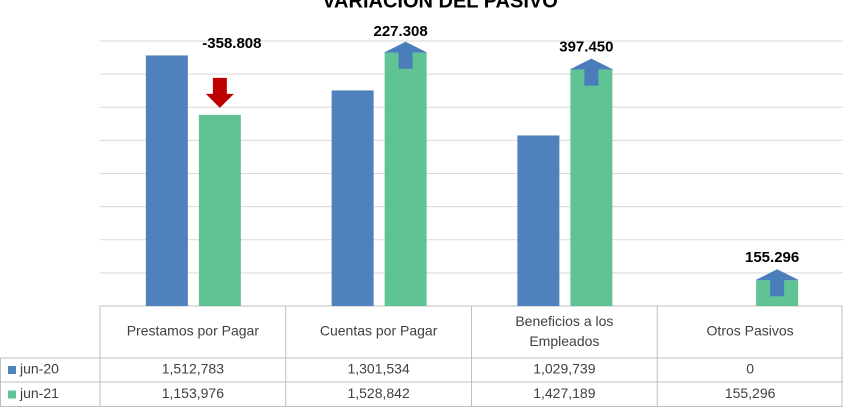 This screenshot has height=407, width=843. Describe the element at coordinates (564, 341) in the screenshot. I see `x-tick-label-line: Empleados` at that location.